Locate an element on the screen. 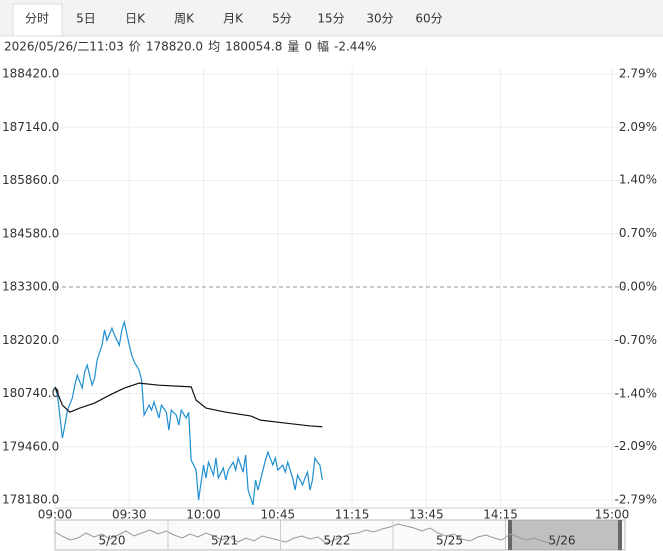  x-tick-label: 10:00 is located at coordinates (203, 515).